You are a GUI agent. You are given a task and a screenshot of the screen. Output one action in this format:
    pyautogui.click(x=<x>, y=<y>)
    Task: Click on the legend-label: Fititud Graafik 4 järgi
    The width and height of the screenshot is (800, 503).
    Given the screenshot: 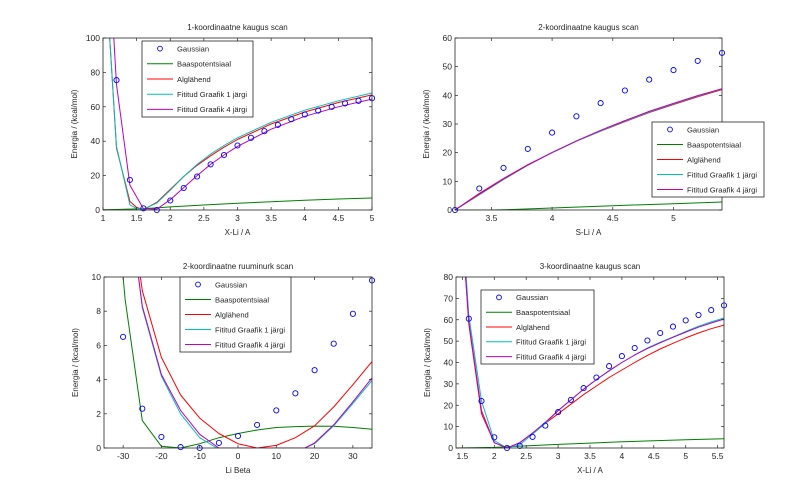 What is the action you would take?
    pyautogui.click(x=212, y=109)
    